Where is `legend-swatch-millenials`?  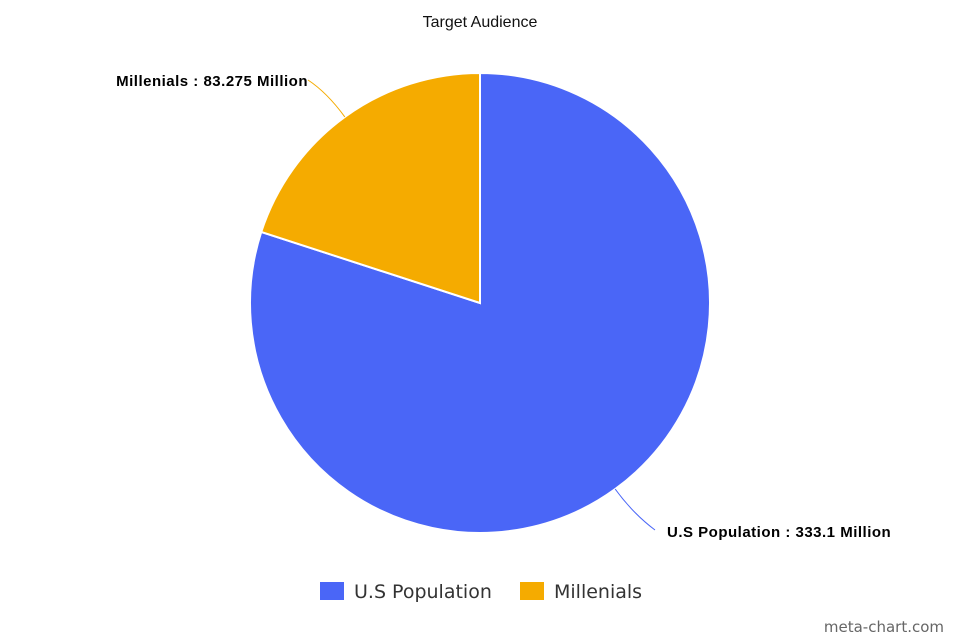 legend-swatch-millenials is located at coordinates (532, 591).